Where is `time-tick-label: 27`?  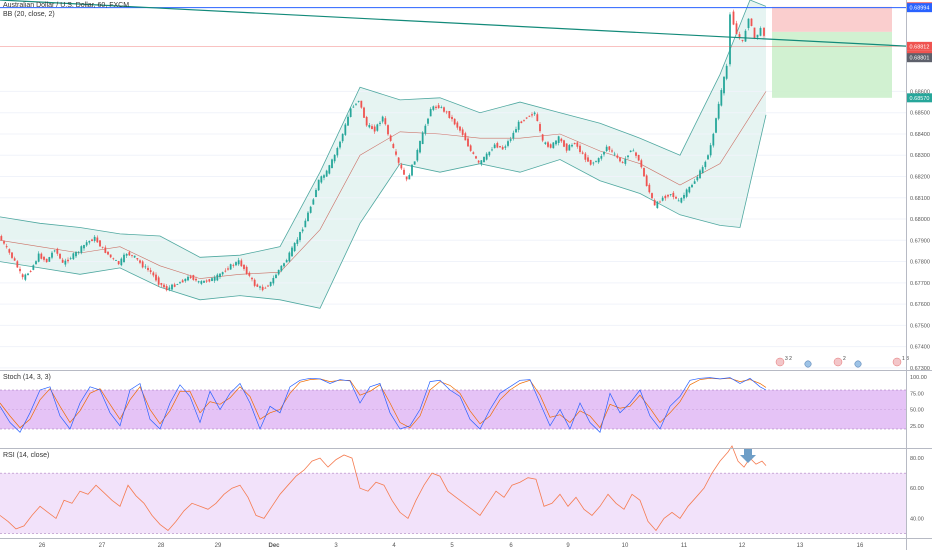
time-tick-label: 27 is located at coordinates (102, 546).